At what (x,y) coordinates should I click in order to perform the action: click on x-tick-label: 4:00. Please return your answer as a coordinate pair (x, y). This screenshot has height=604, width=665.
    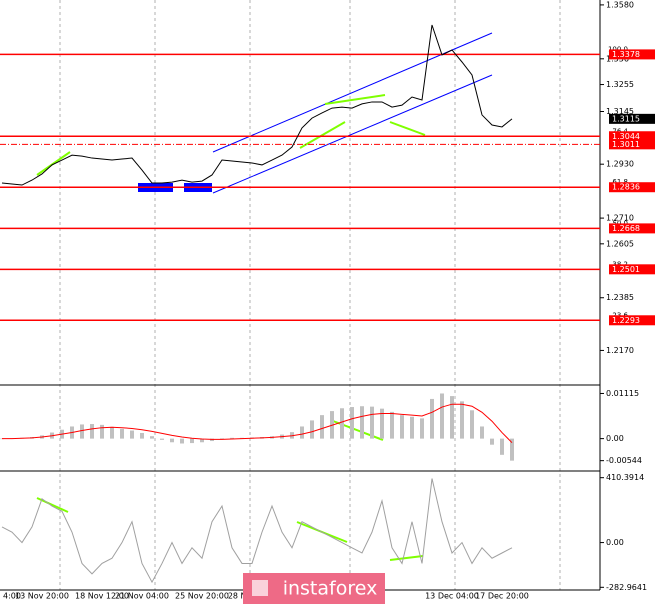
    Looking at the image, I should click on (12, 596).